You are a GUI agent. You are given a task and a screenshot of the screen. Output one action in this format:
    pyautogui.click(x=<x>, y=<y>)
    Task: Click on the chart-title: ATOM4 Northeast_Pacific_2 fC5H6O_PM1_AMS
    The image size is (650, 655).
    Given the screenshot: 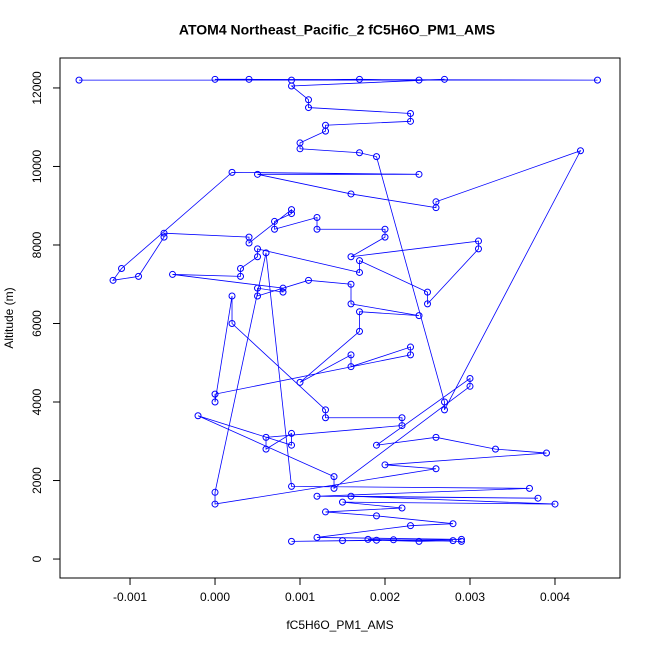 What is the action you would take?
    pyautogui.click(x=337, y=30)
    